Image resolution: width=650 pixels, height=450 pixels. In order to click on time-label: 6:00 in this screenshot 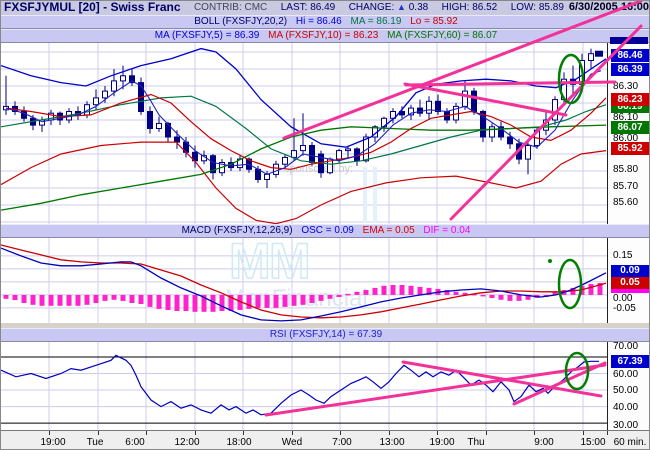, I will do `click(135, 442)`.